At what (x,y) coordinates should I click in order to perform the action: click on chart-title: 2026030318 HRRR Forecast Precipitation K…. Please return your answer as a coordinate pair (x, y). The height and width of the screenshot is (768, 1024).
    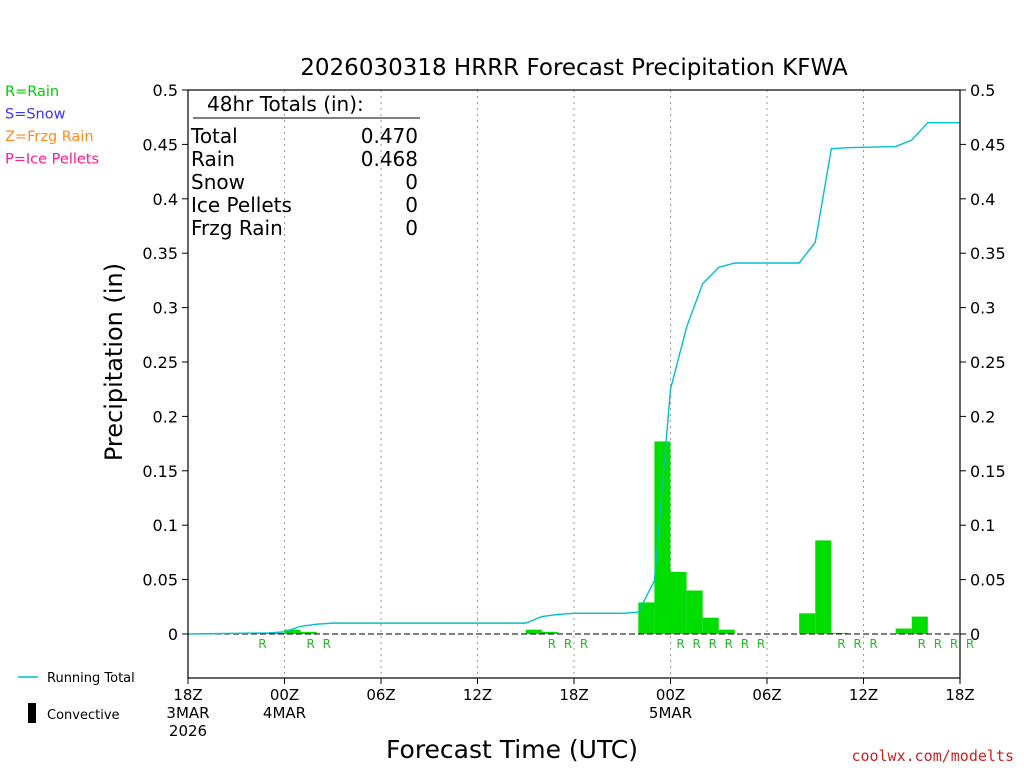
    Looking at the image, I should click on (574, 68).